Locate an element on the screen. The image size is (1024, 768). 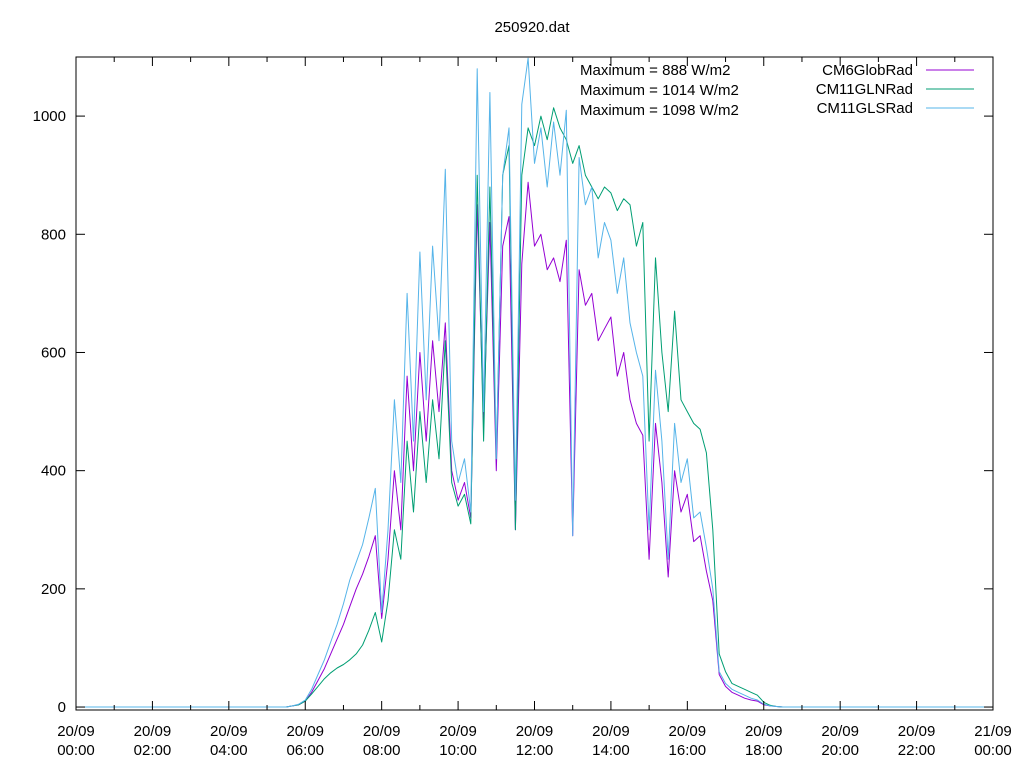
annotation-max-2: Maximum = 1014 W/m2 is located at coordinates (659, 90).